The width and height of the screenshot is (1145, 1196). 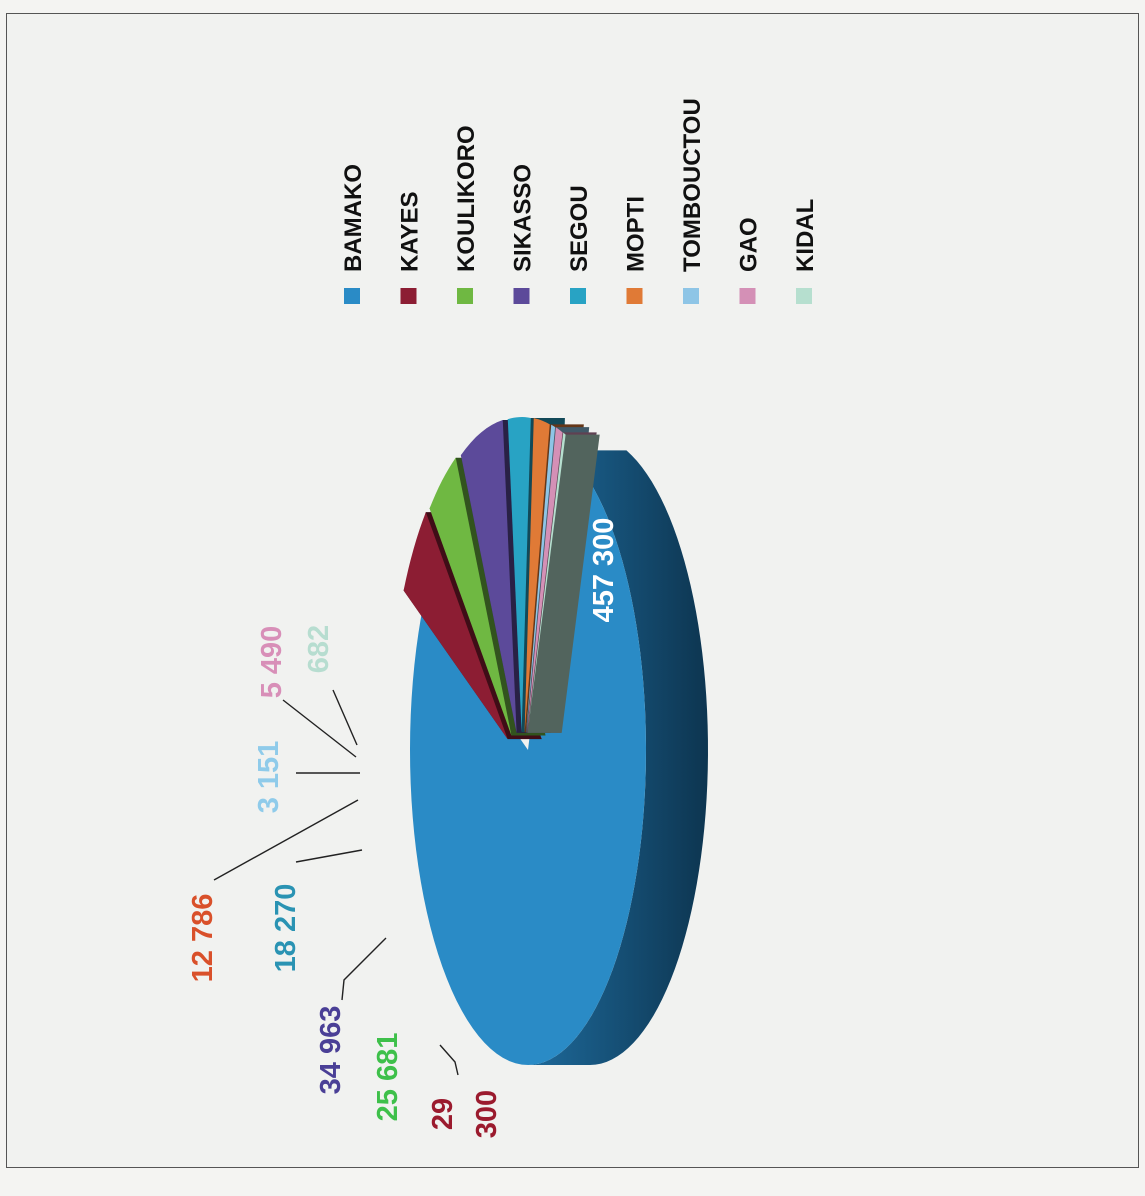 What do you see at coordinates (618, 757) in the screenshot?
I see `slice-side-bamako` at bounding box center [618, 757].